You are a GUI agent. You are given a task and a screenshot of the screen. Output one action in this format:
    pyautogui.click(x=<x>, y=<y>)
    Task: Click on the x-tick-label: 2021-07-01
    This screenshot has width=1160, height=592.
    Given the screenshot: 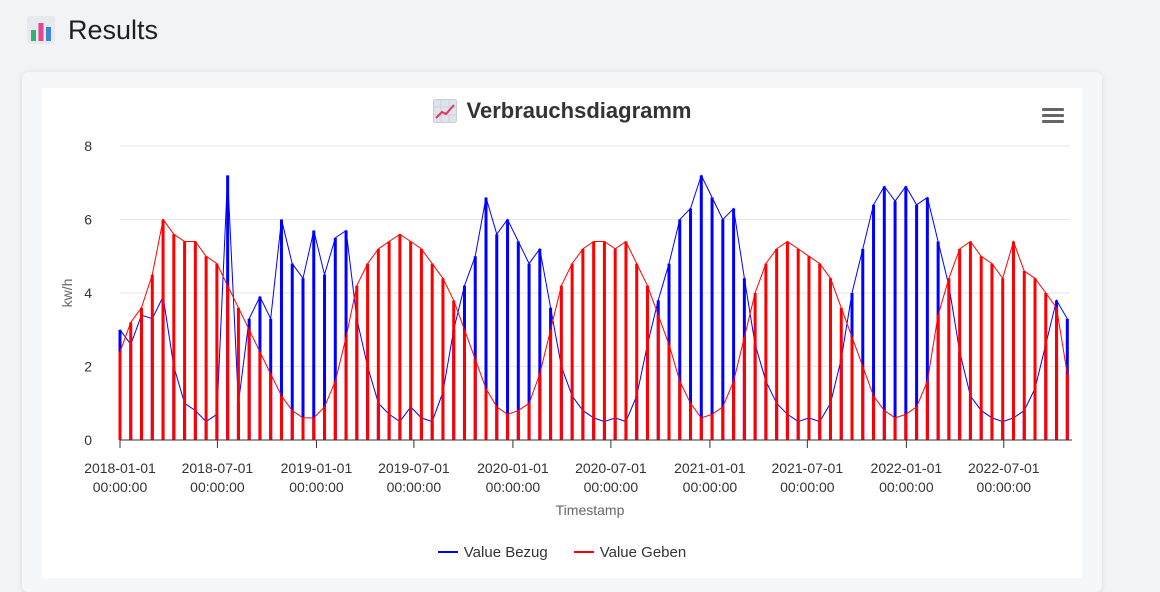 What is the action you would take?
    pyautogui.click(x=808, y=468)
    